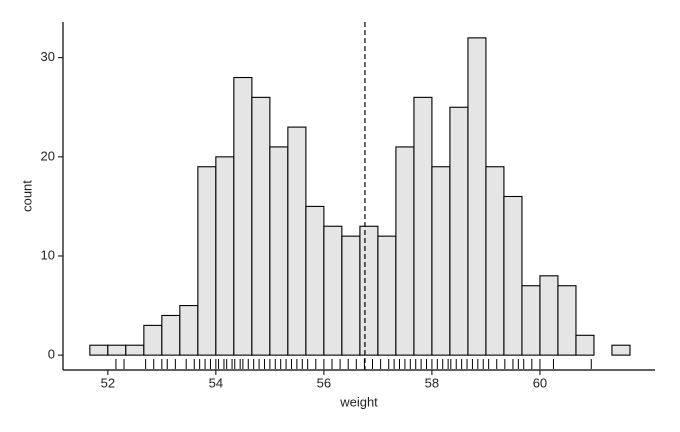 Image resolution: width=680 pixels, height=432 pixels. What do you see at coordinates (324, 382) in the screenshot?
I see `x-tick-label: 56` at bounding box center [324, 382].